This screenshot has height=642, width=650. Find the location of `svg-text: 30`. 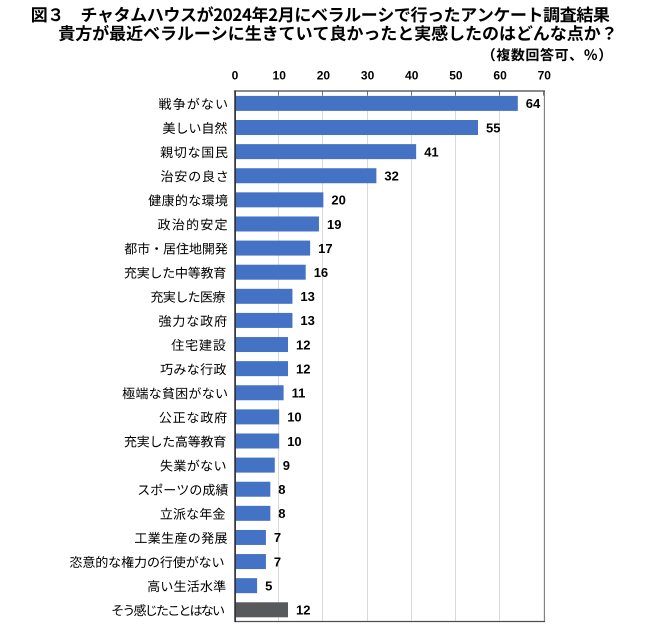

svg-text: 30 is located at coordinates (368, 76).